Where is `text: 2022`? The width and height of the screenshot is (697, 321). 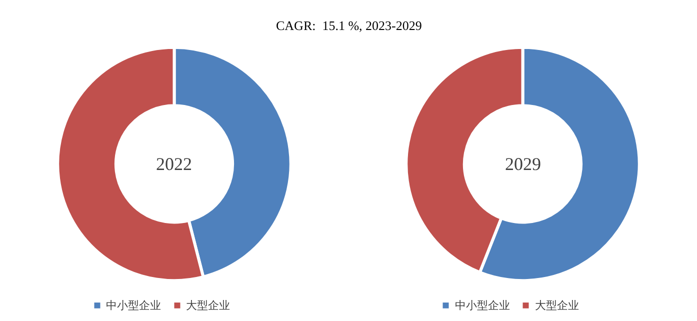 text: 2022 is located at coordinates (174, 164).